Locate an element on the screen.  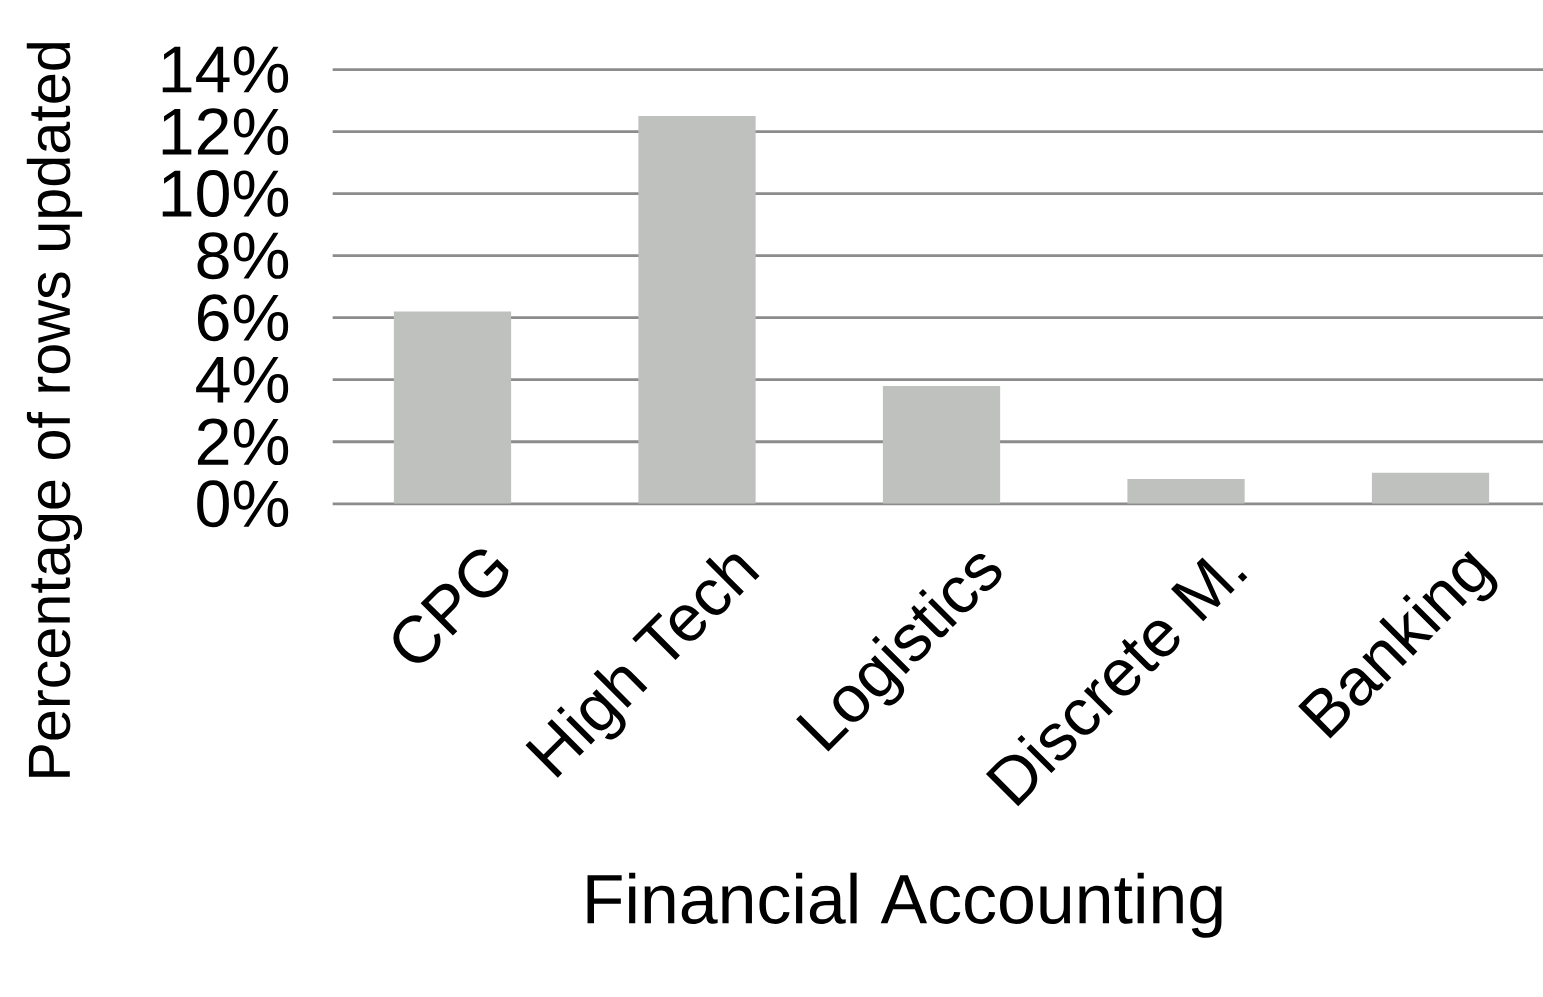
y-tick-label: 0% is located at coordinates (243, 504).